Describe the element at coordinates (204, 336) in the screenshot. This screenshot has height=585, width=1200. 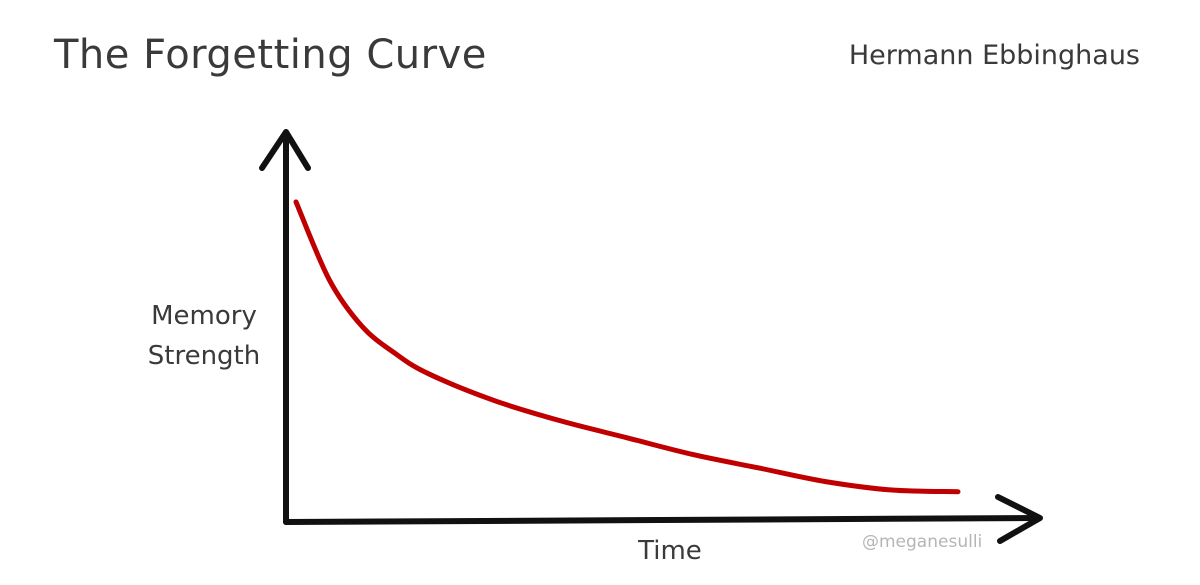
I see `y-axis-label: Memory Strength` at that location.